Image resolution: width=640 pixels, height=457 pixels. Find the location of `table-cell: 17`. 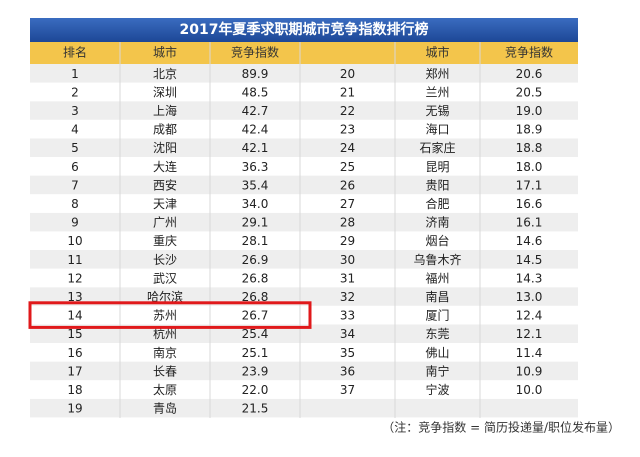

table-cell: 17 is located at coordinates (74, 371).